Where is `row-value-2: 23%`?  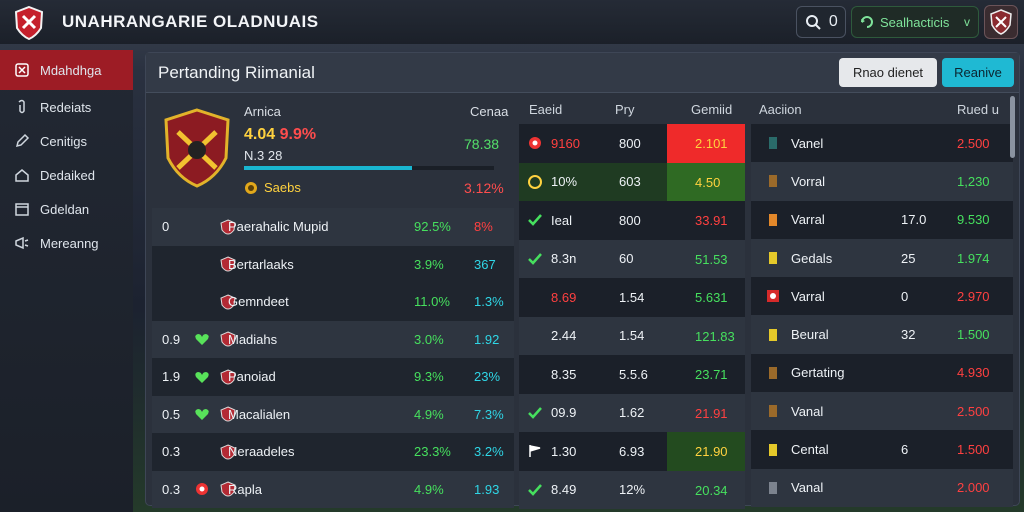 row-value-2: 23% is located at coordinates (487, 377).